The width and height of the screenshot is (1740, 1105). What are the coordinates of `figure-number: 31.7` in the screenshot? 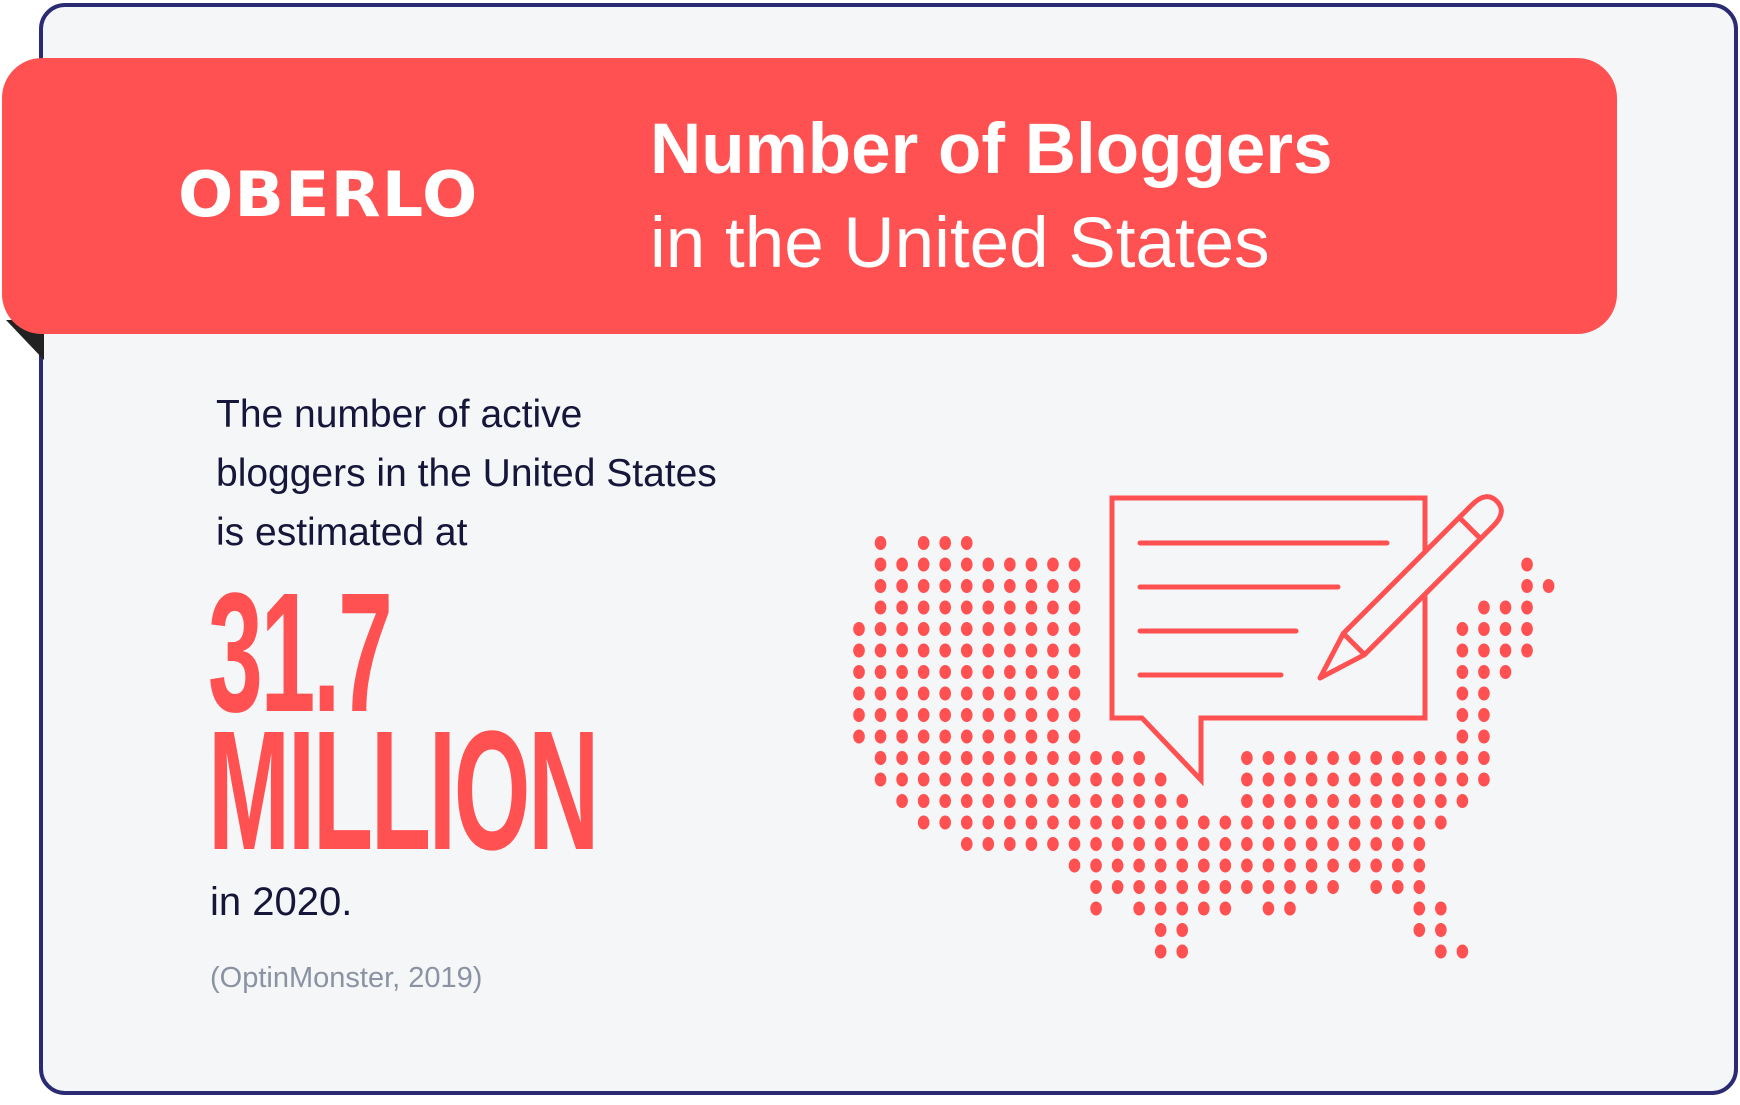 It's located at (300, 653).